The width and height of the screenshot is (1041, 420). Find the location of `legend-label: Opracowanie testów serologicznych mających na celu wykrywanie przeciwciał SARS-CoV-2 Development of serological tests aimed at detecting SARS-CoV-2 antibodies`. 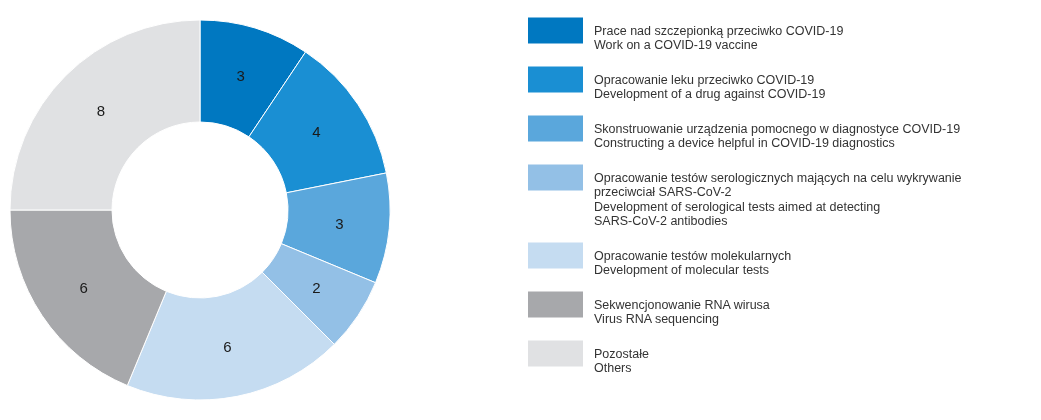

legend-label: Opracowanie testów serologicznych mających na celu wykrywanie przeciwciał SARS-CoV-2 Development of serological tests aimed at detecting SARS-CoV-2 antibodies is located at coordinates (778, 199).